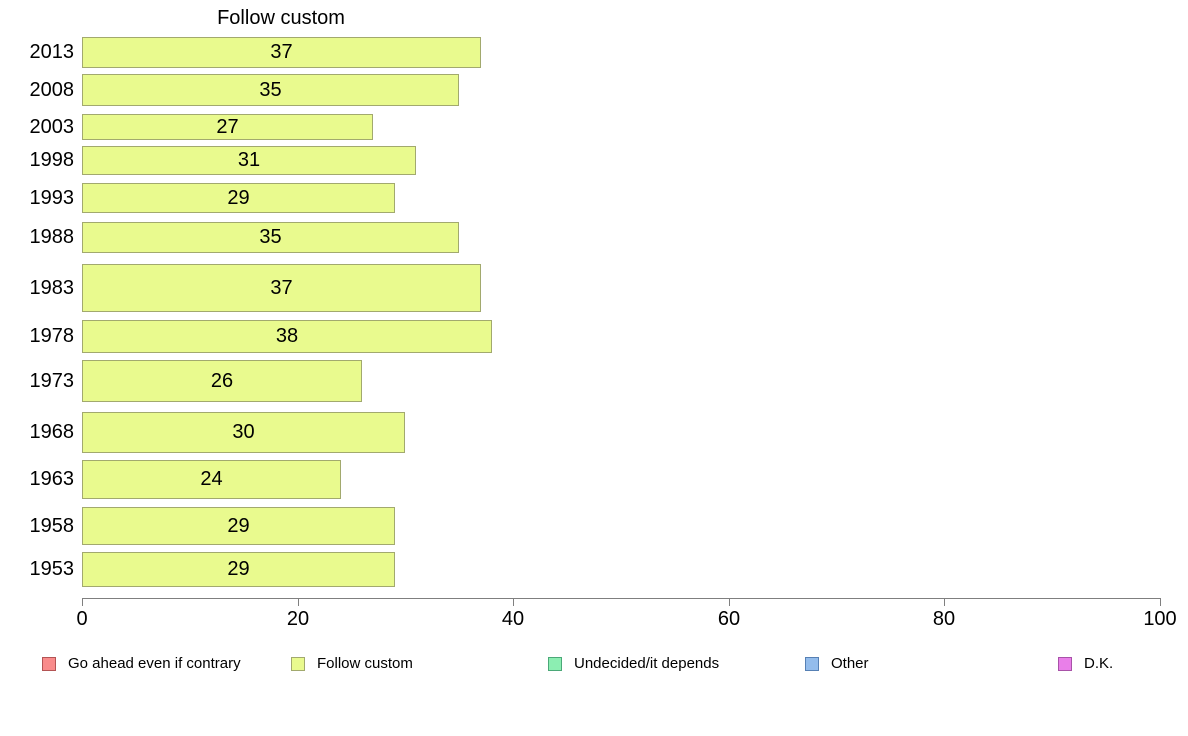  What do you see at coordinates (52, 237) in the screenshot?
I see `y-axis-label-1988: 1988` at bounding box center [52, 237].